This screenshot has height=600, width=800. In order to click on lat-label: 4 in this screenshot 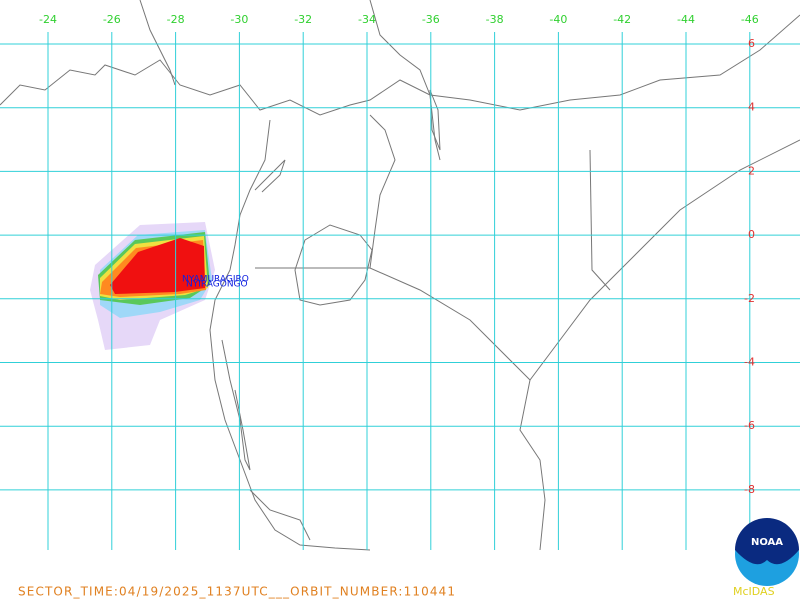, I will do `click(751, 107)`.